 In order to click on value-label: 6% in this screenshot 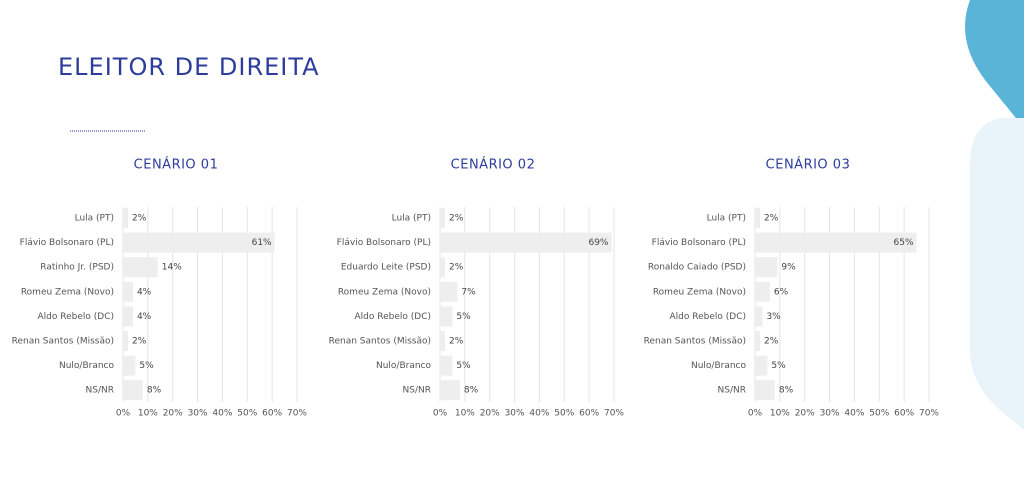, I will do `click(781, 292)`.